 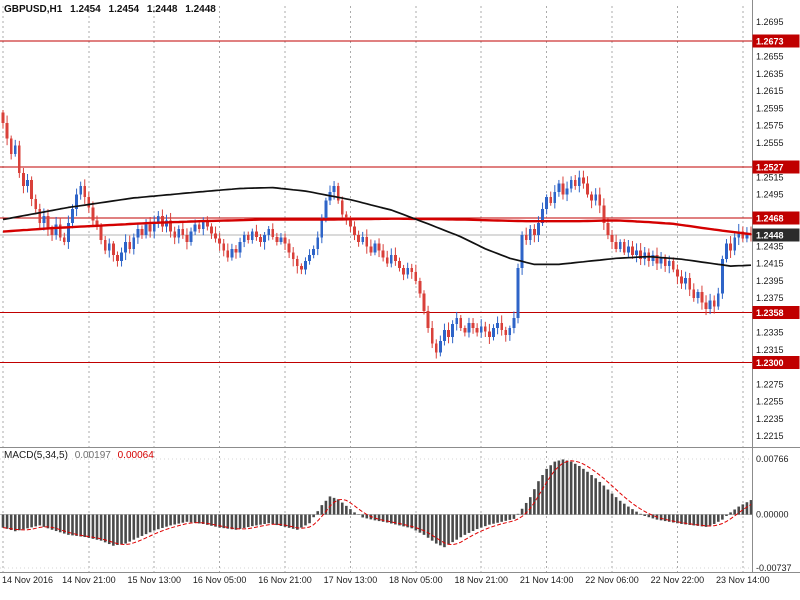 What do you see at coordinates (678, 580) in the screenshot?
I see `x-axis-date-label: 22 Nov 22:00` at bounding box center [678, 580].